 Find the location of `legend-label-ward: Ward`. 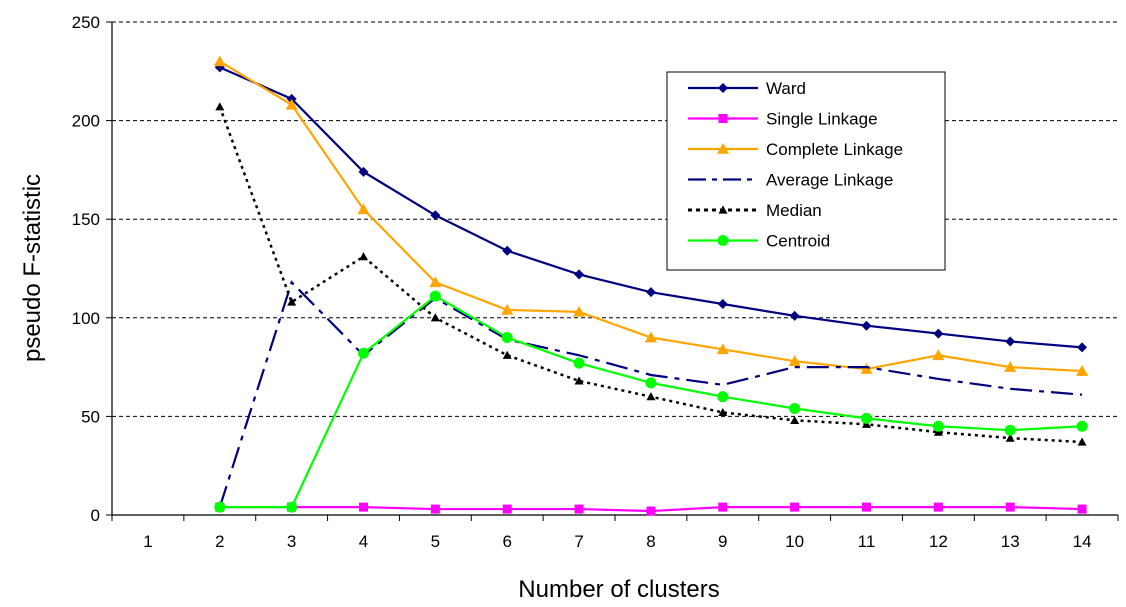

legend-label-ward: Ward is located at coordinates (786, 88).